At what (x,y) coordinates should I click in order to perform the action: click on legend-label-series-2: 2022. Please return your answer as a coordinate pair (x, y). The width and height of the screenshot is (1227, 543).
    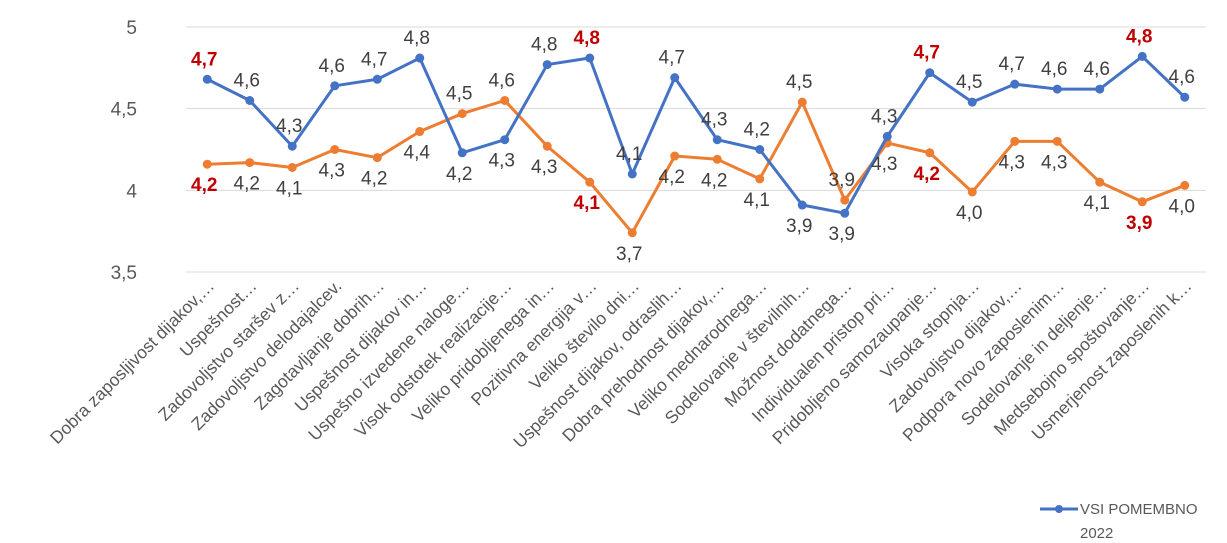
    Looking at the image, I should click on (1096, 533).